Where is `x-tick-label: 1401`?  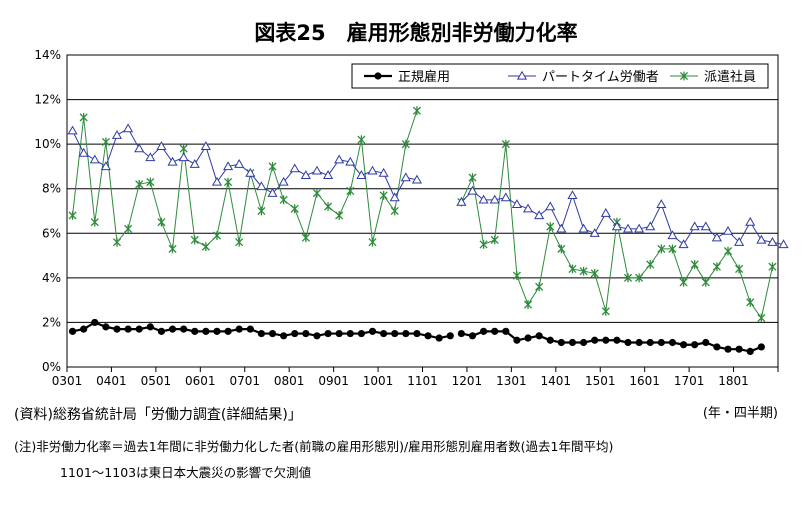 x-tick-label: 1401 is located at coordinates (556, 381).